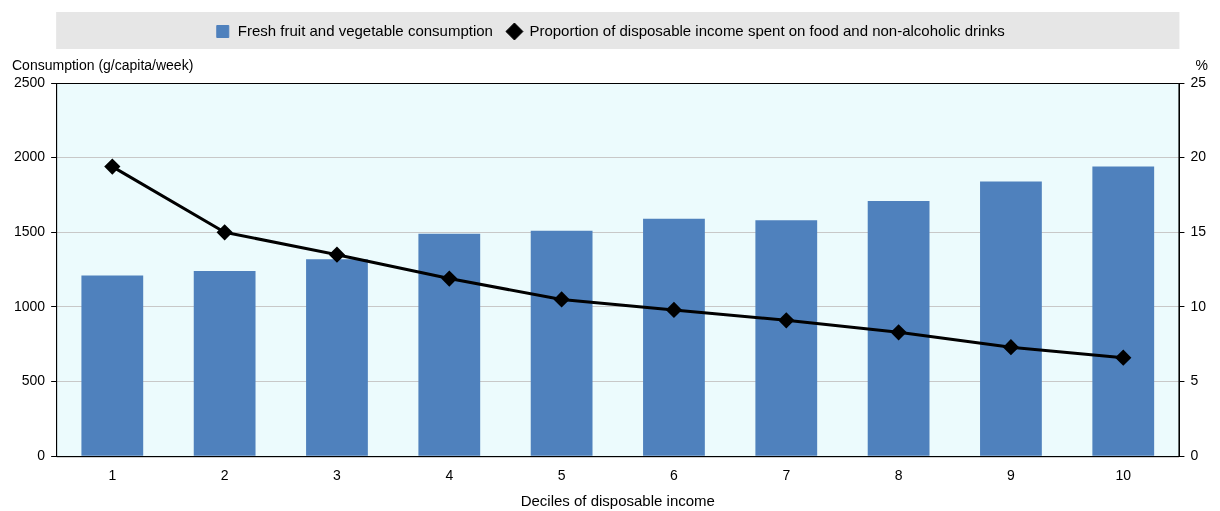 Image resolution: width=1220 pixels, height=511 pixels. What do you see at coordinates (337, 475) in the screenshot?
I see `x-tick-label: 3` at bounding box center [337, 475].